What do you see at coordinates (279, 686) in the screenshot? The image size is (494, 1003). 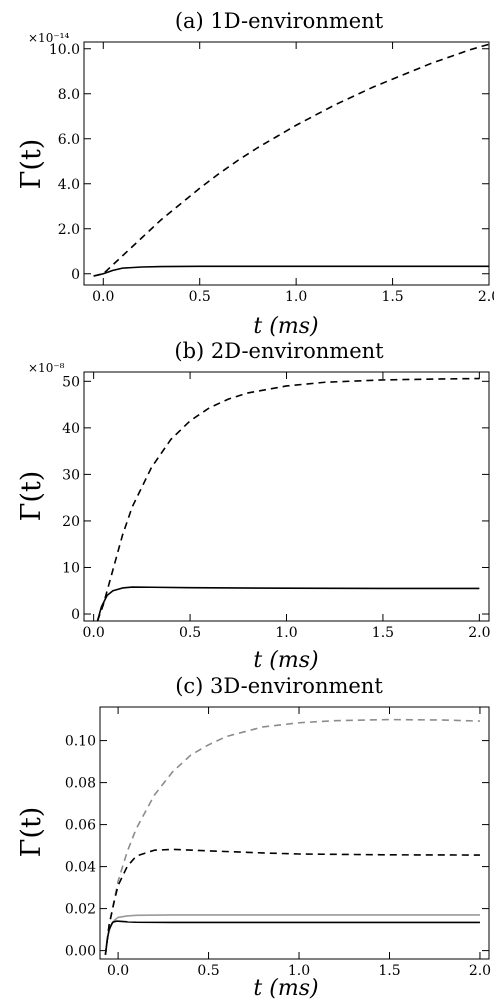 I see `panel-c-title: (c) 3D-environment` at bounding box center [279, 686].